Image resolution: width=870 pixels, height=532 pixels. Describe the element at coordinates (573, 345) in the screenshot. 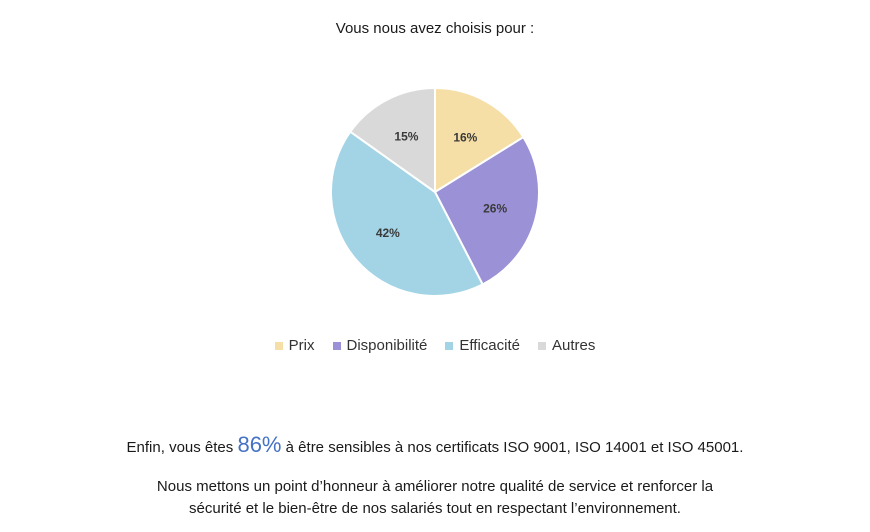

I see `legend-label-autres: Autres` at that location.